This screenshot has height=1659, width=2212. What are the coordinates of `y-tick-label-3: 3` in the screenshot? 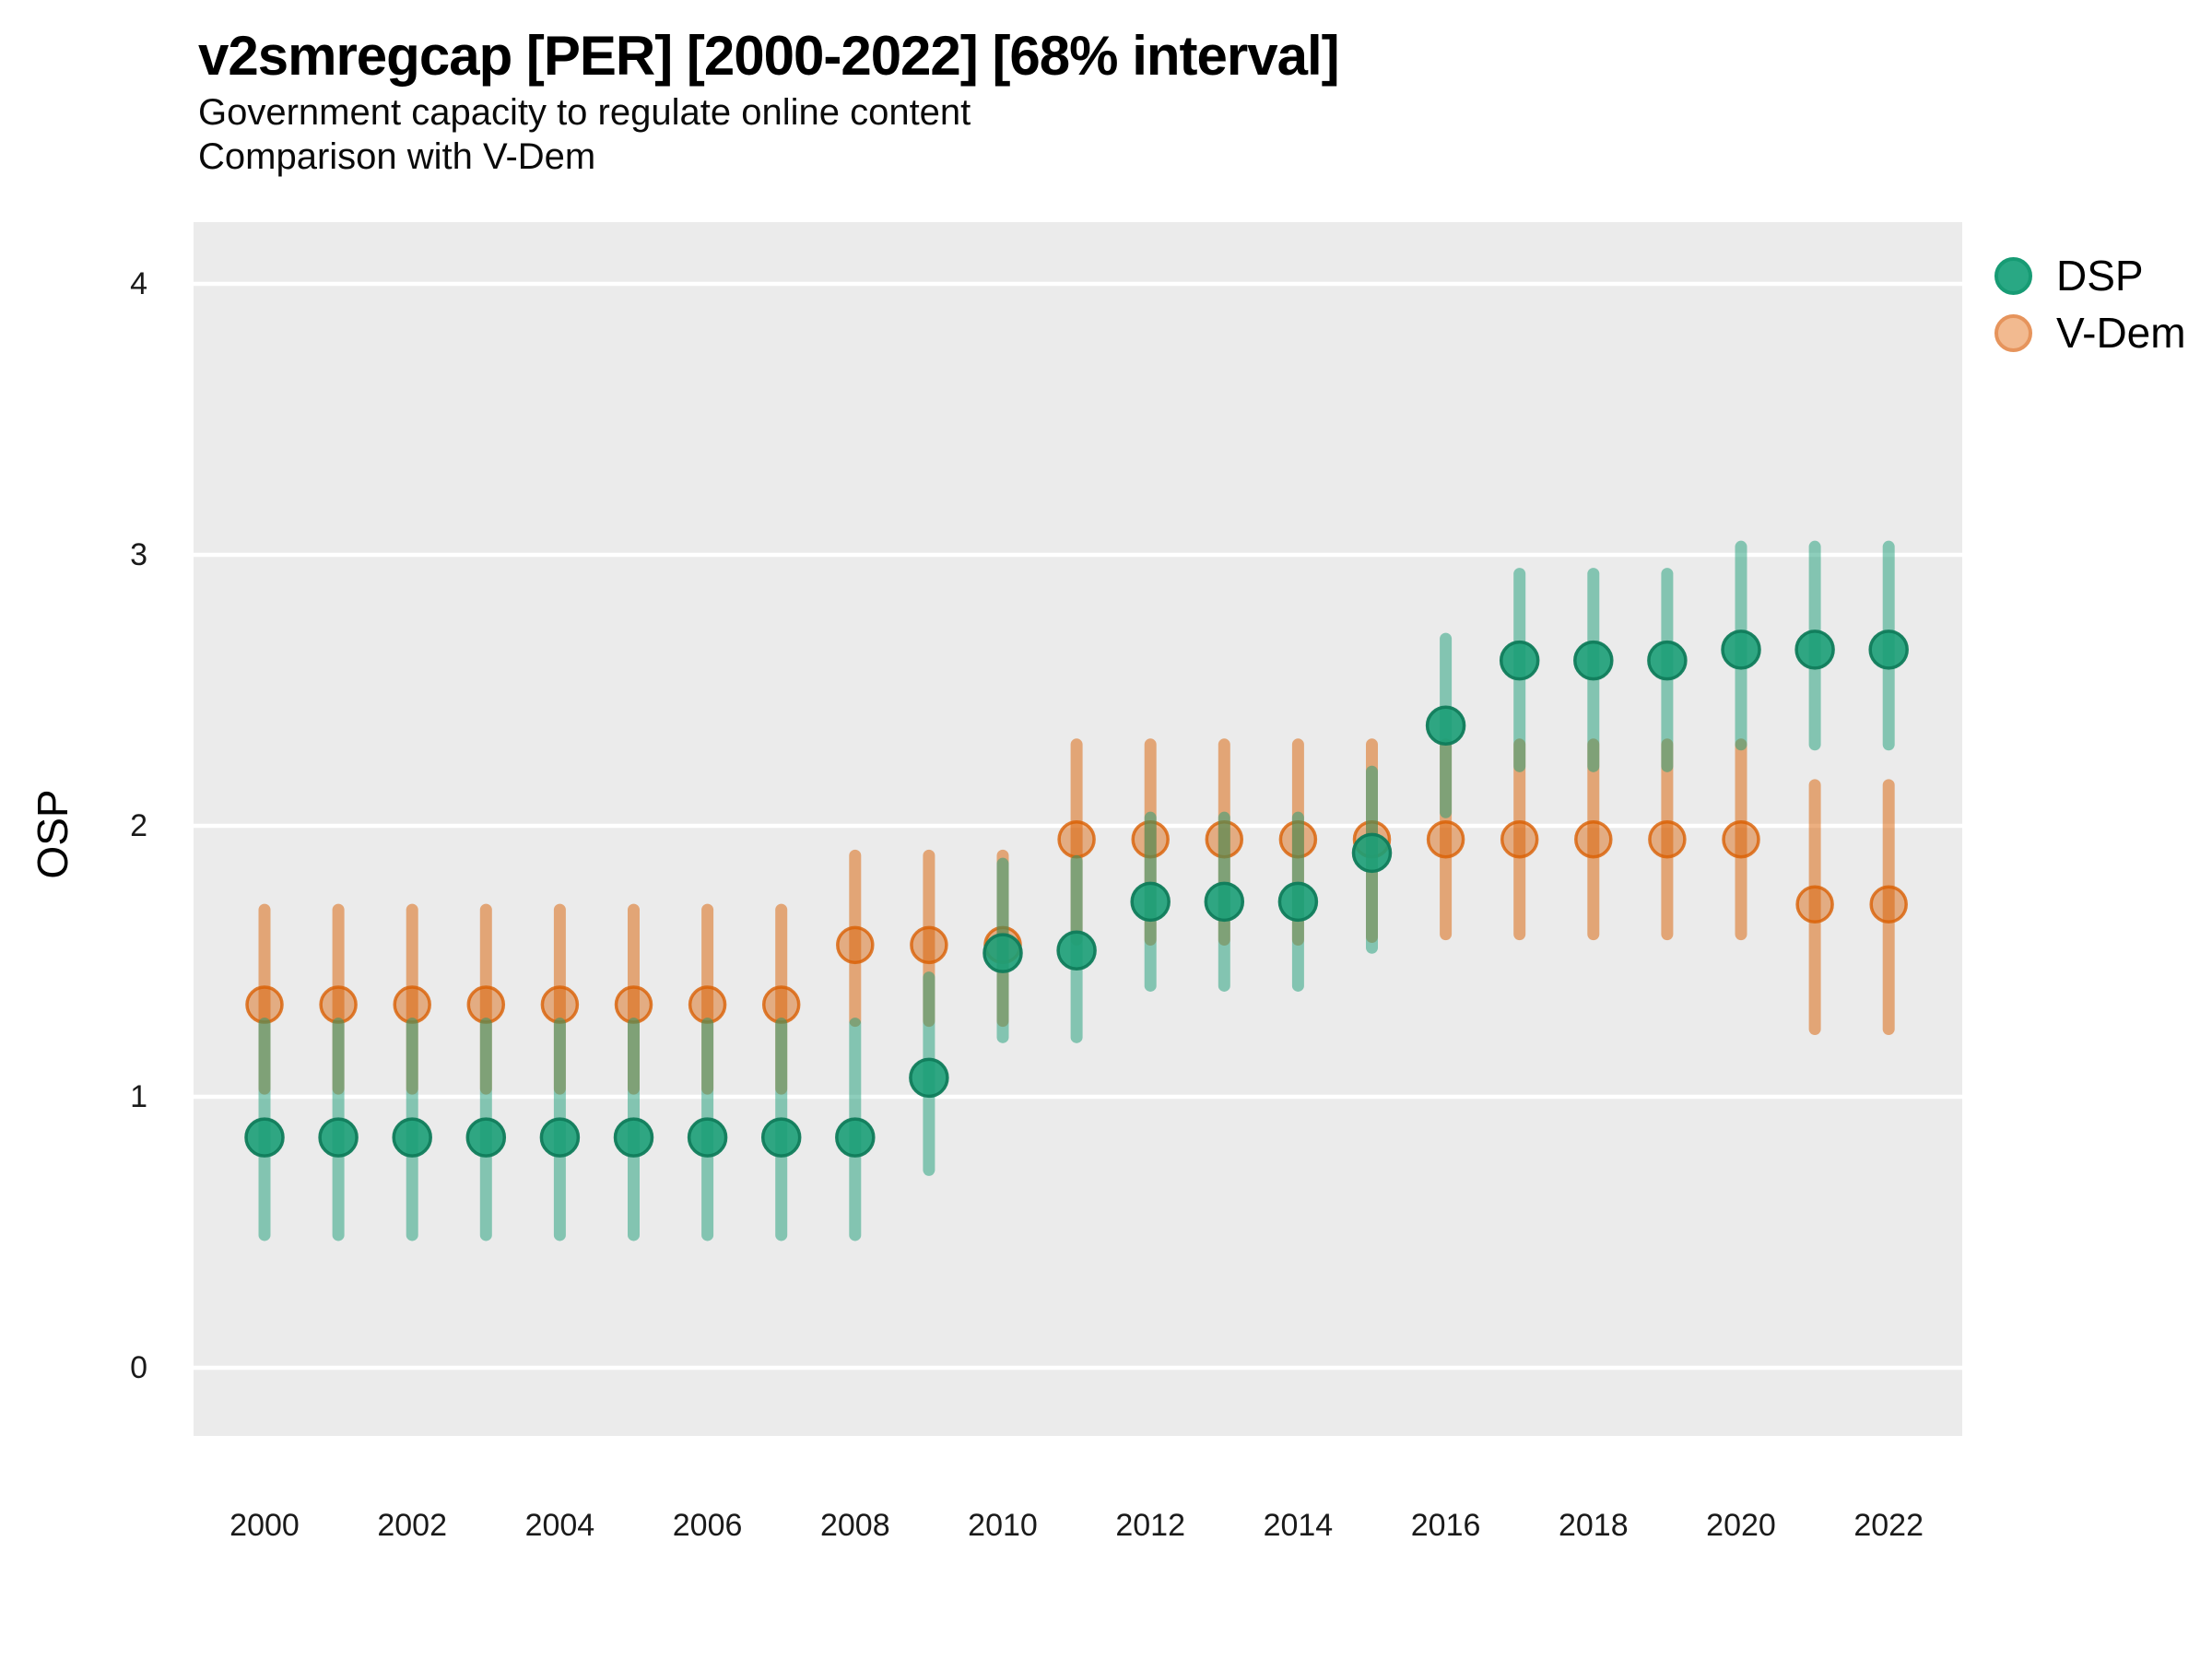 It's located at (138, 554).